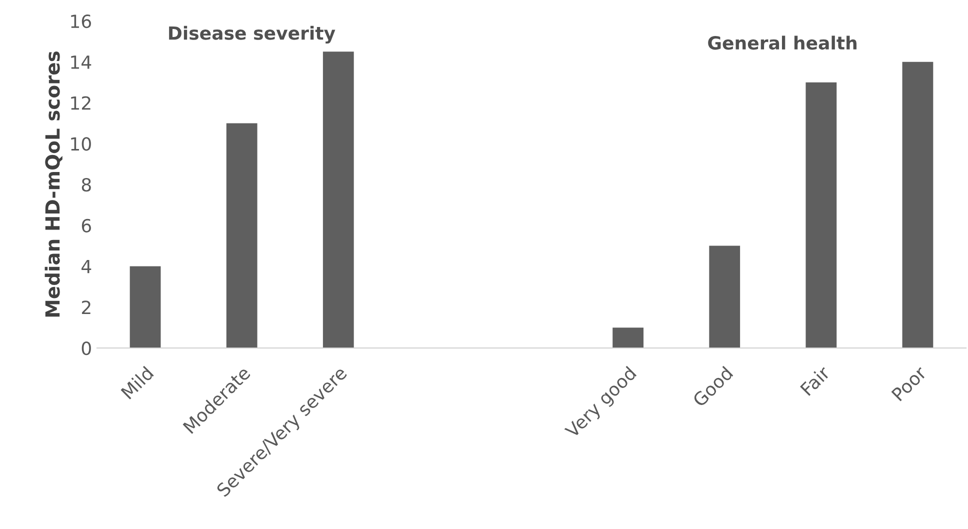 The height and width of the screenshot is (529, 968). What do you see at coordinates (53, 184) in the screenshot?
I see `y-axis-title: Median HD-mQoL scores` at bounding box center [53, 184].